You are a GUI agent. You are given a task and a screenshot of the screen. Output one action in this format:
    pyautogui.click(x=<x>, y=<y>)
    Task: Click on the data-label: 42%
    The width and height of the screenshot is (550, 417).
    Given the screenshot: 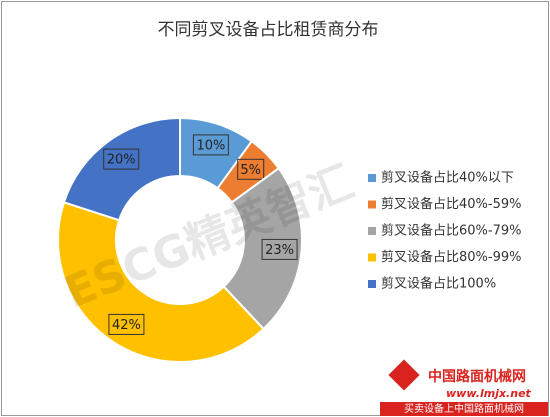 What is the action you would take?
    pyautogui.click(x=126, y=325)
    